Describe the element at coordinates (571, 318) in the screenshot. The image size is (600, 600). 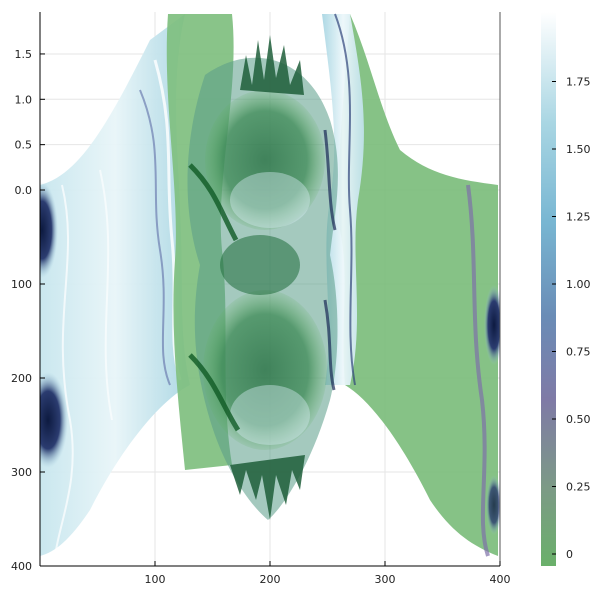
I see `colorbar-ticks: 0 0.25 0.50 0.75 1.00 1.25 1.50 1.75` at that location.